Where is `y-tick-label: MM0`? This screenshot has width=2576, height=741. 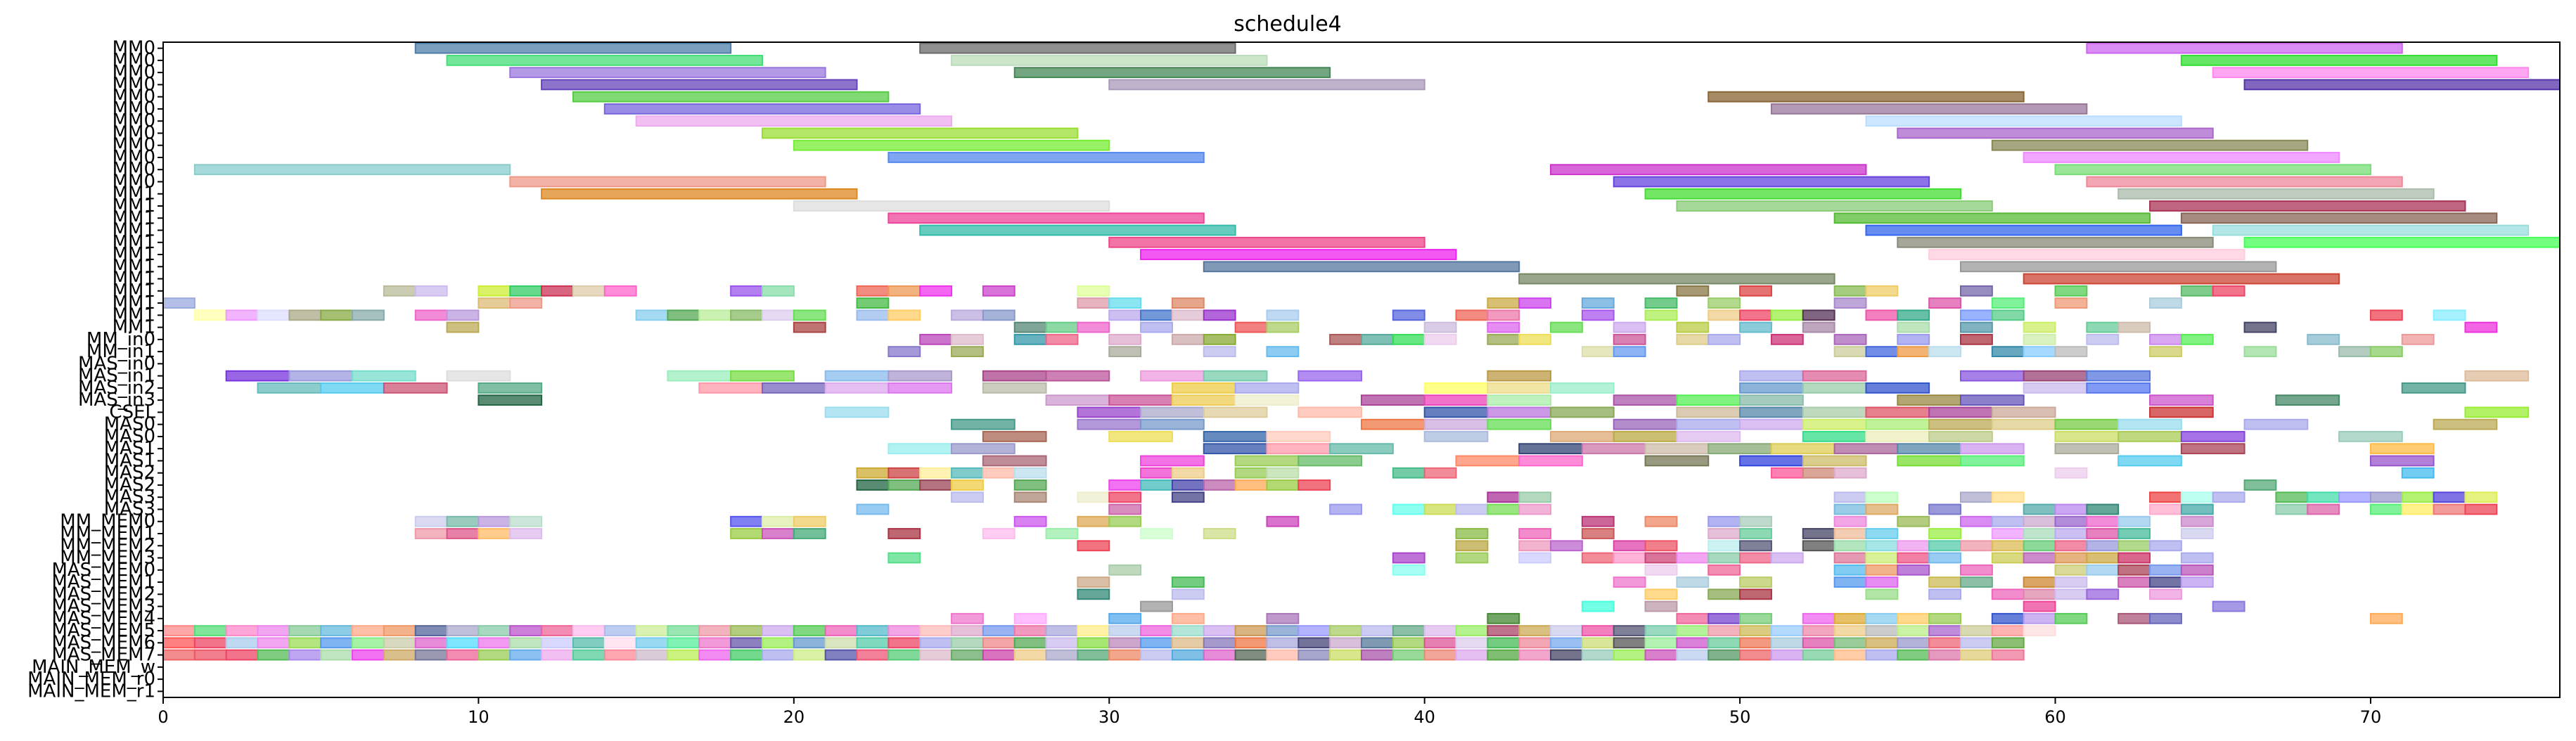 y-tick-label: MM0 is located at coordinates (134, 181).